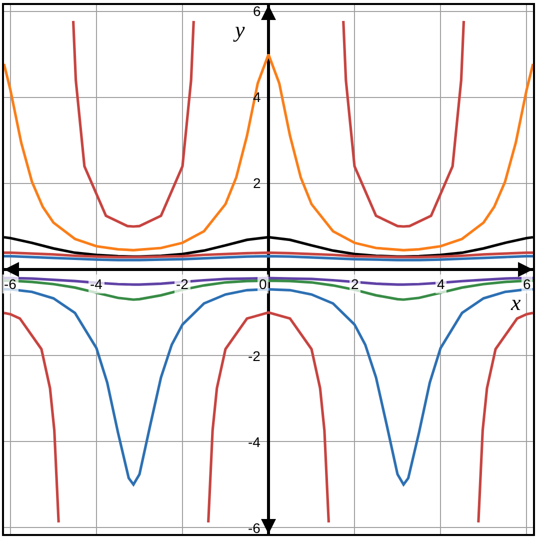  I want to click on y-tick-label: -4, so click(254, 442).